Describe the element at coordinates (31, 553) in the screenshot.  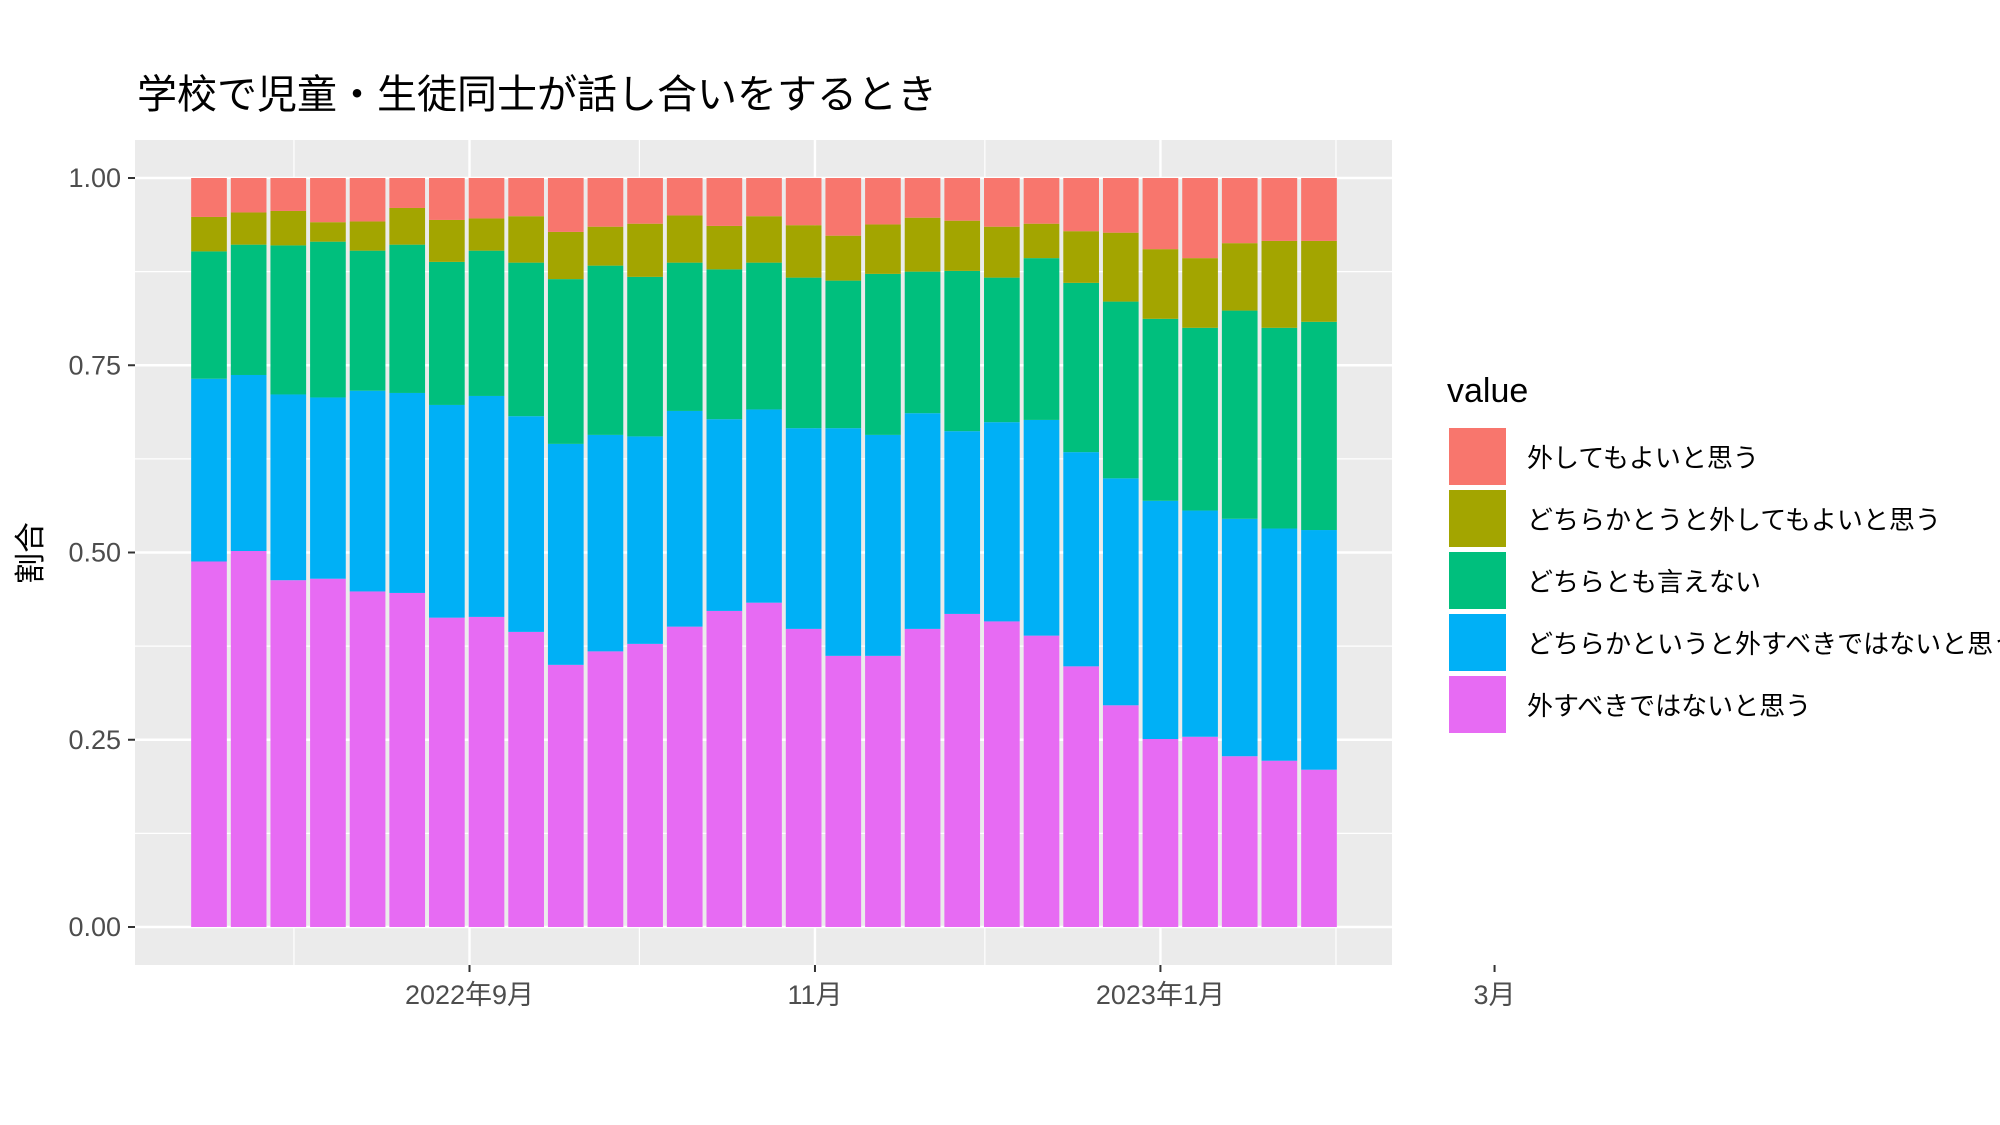
I see `y-axis-title: 割合` at that location.